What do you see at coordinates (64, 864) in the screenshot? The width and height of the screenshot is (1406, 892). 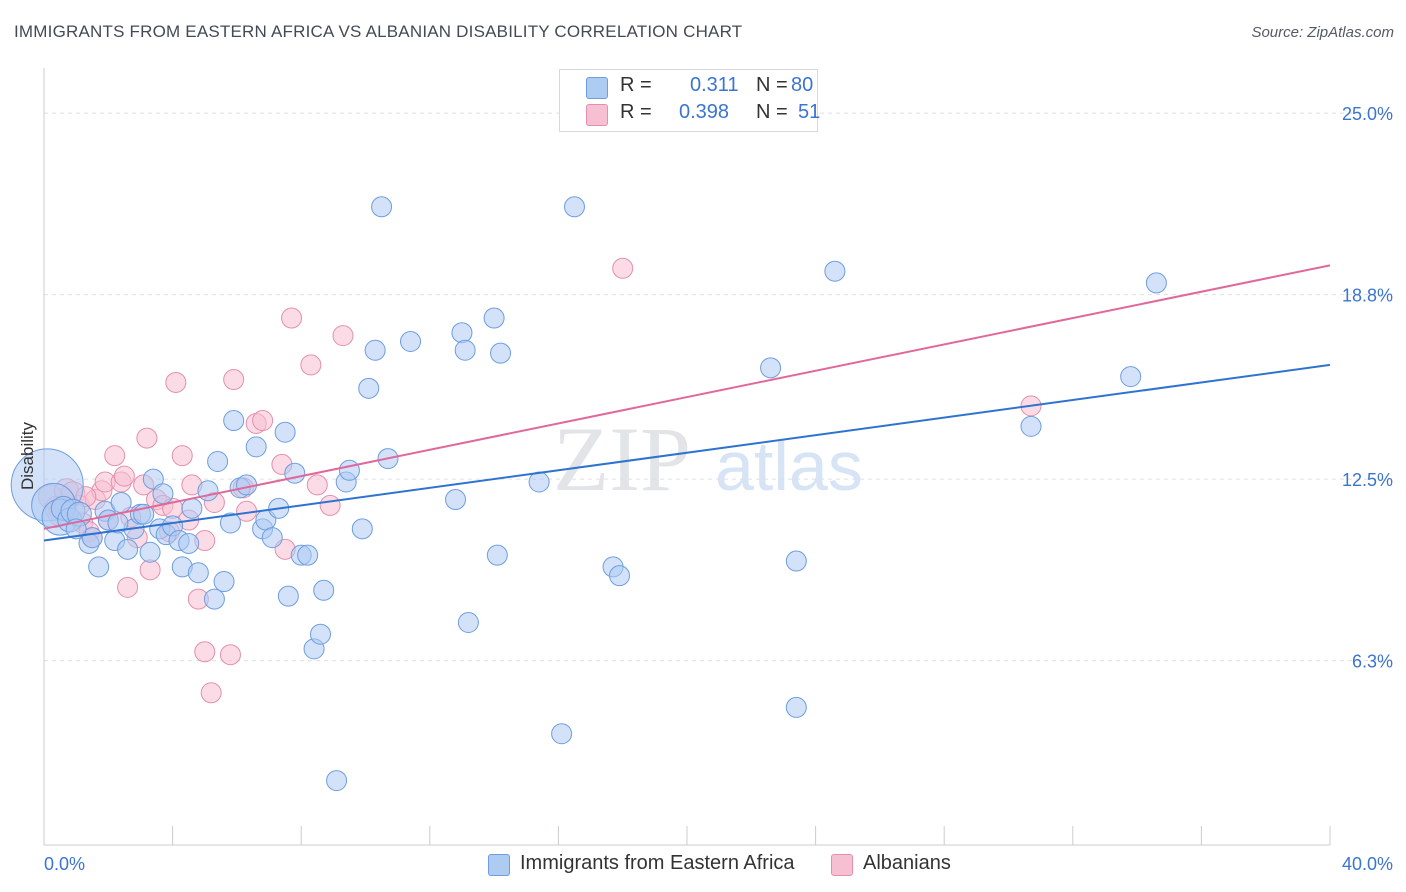 I see `x-tick-label: 0.0%` at bounding box center [64, 864].